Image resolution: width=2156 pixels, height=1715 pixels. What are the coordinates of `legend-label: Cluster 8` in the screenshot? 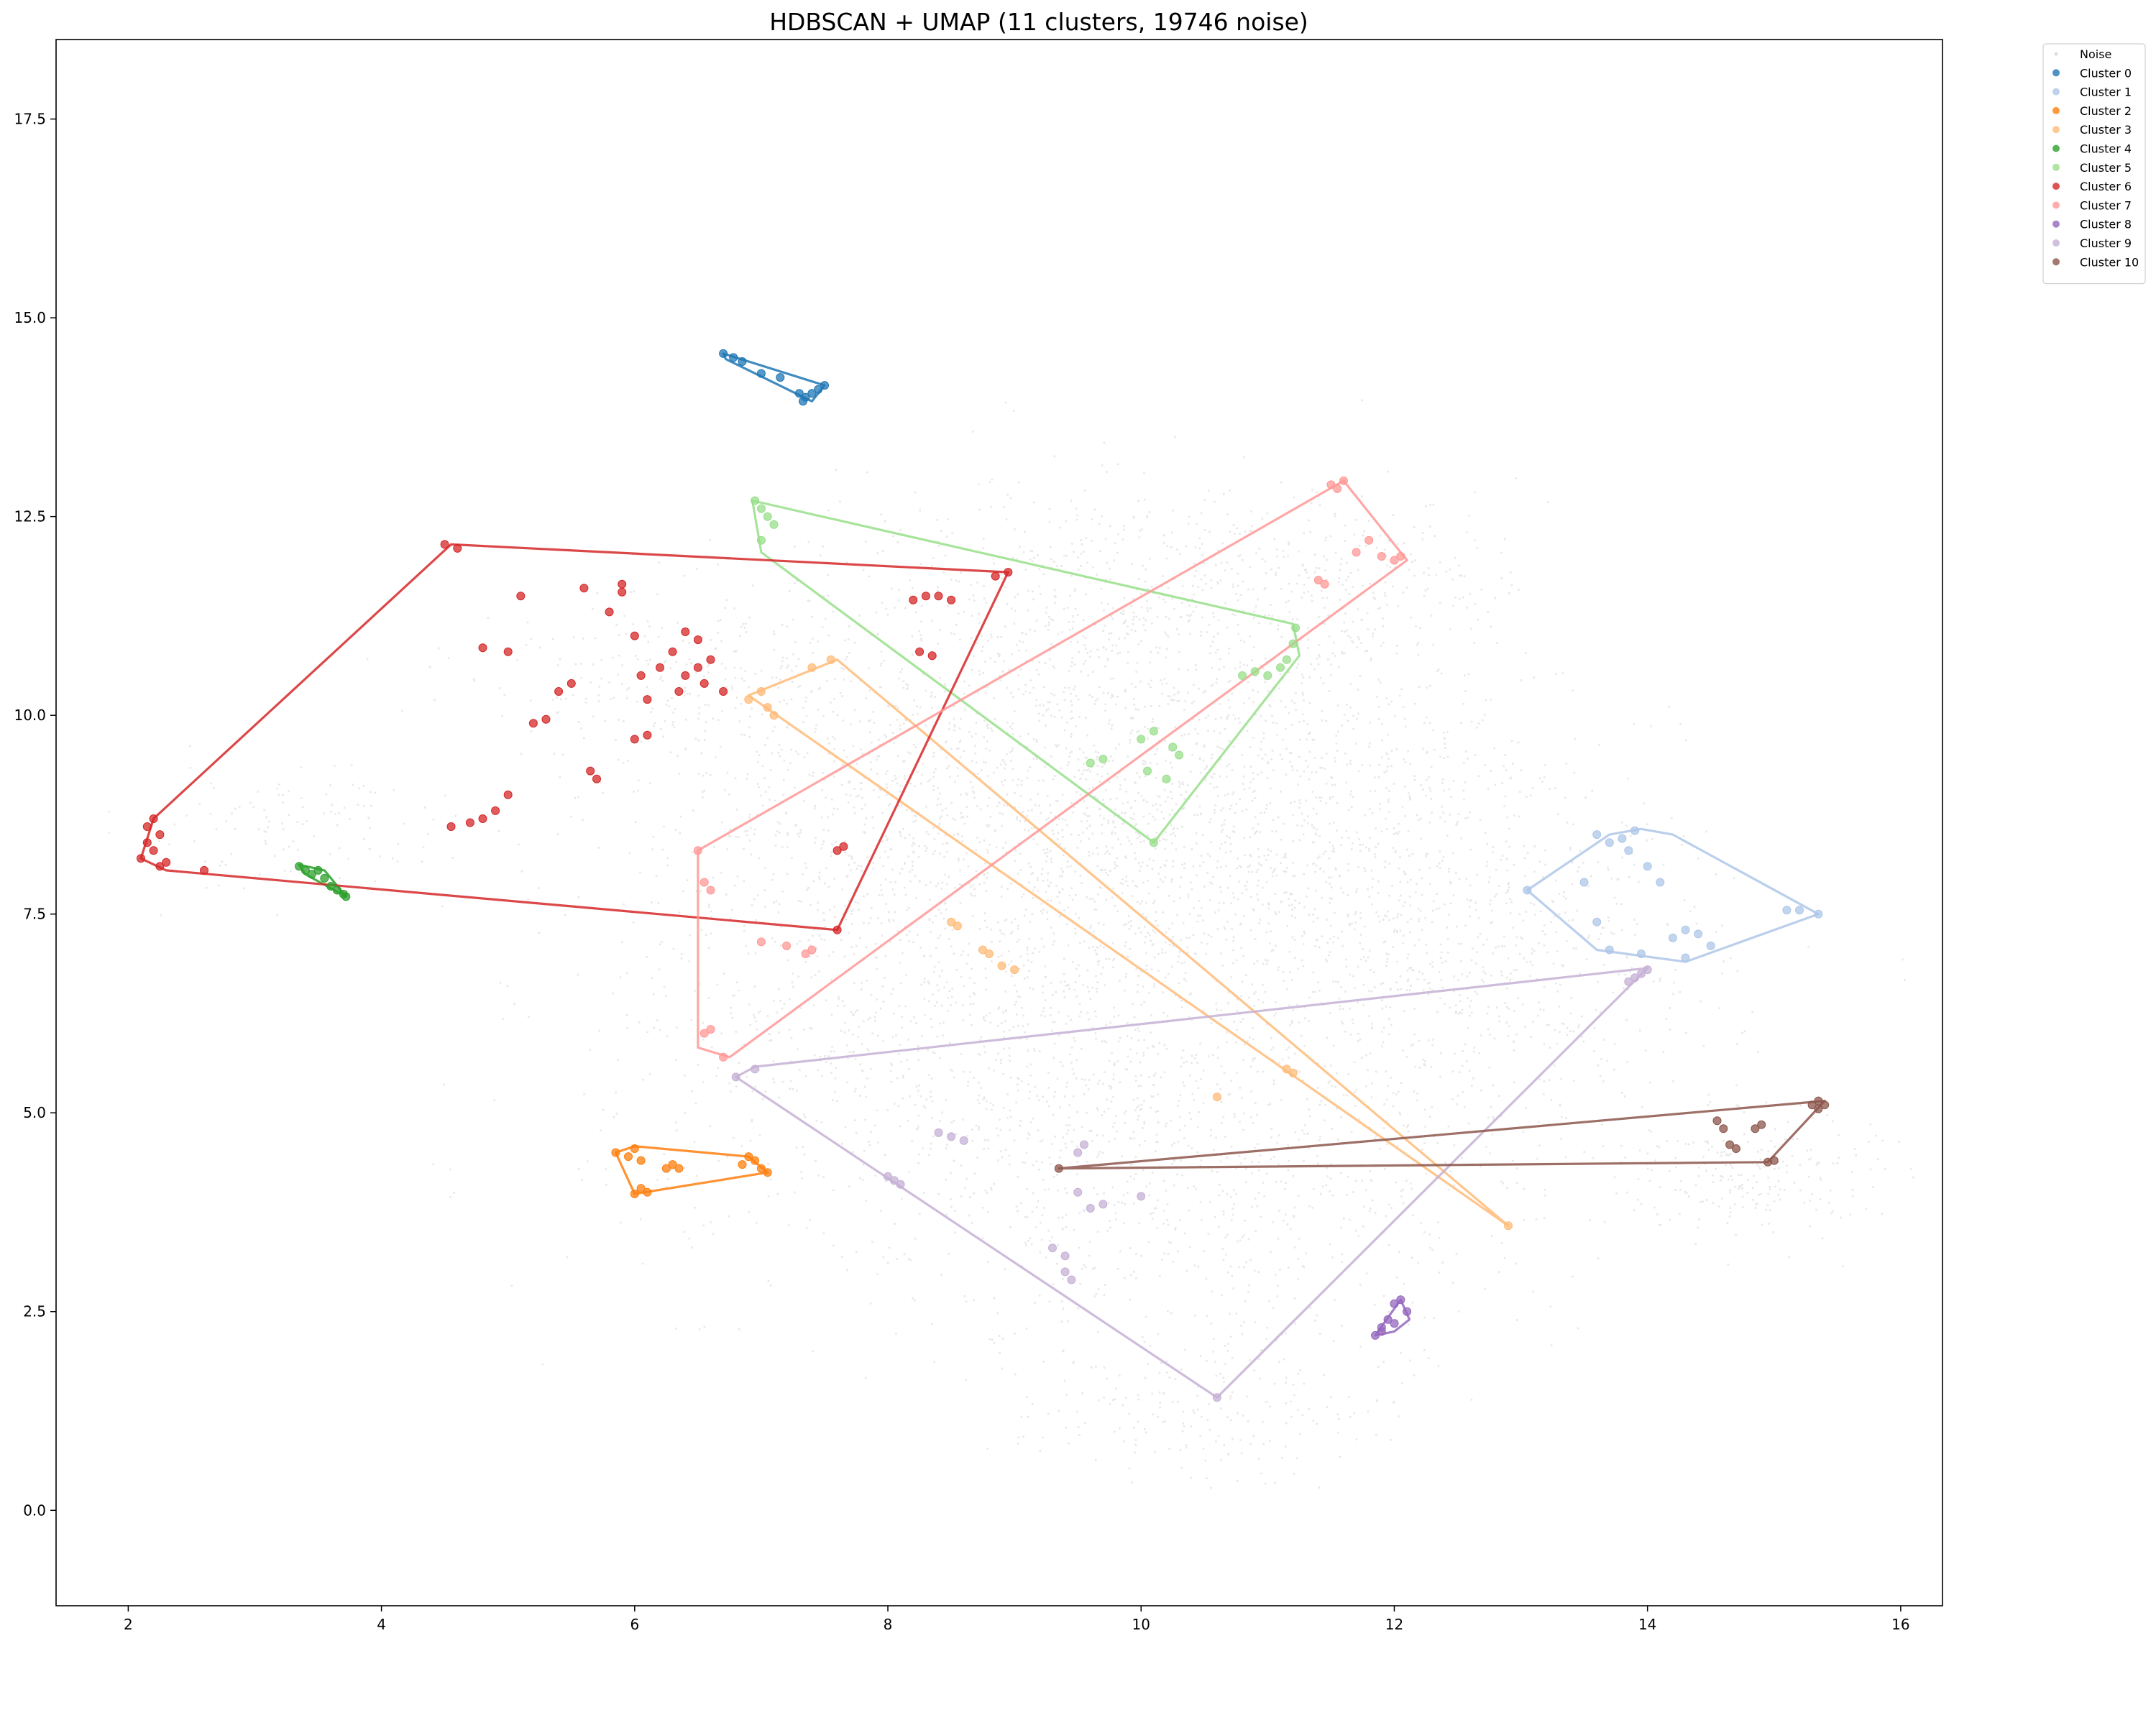 It's located at (2106, 224).